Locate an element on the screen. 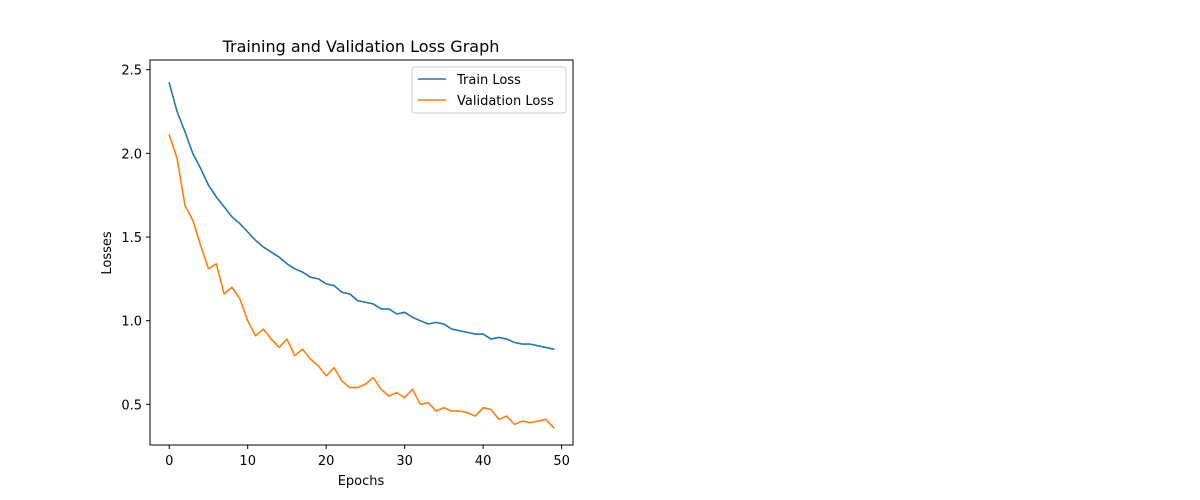 This screenshot has width=1200, height=500. legend: Train Loss Validation Loss is located at coordinates (489, 90).